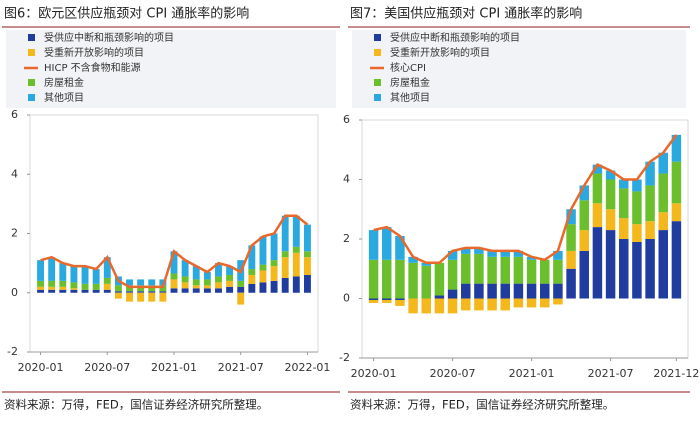 This screenshot has width=700, height=421. I want to click on legend-text: 核心CPI, so click(408, 67).